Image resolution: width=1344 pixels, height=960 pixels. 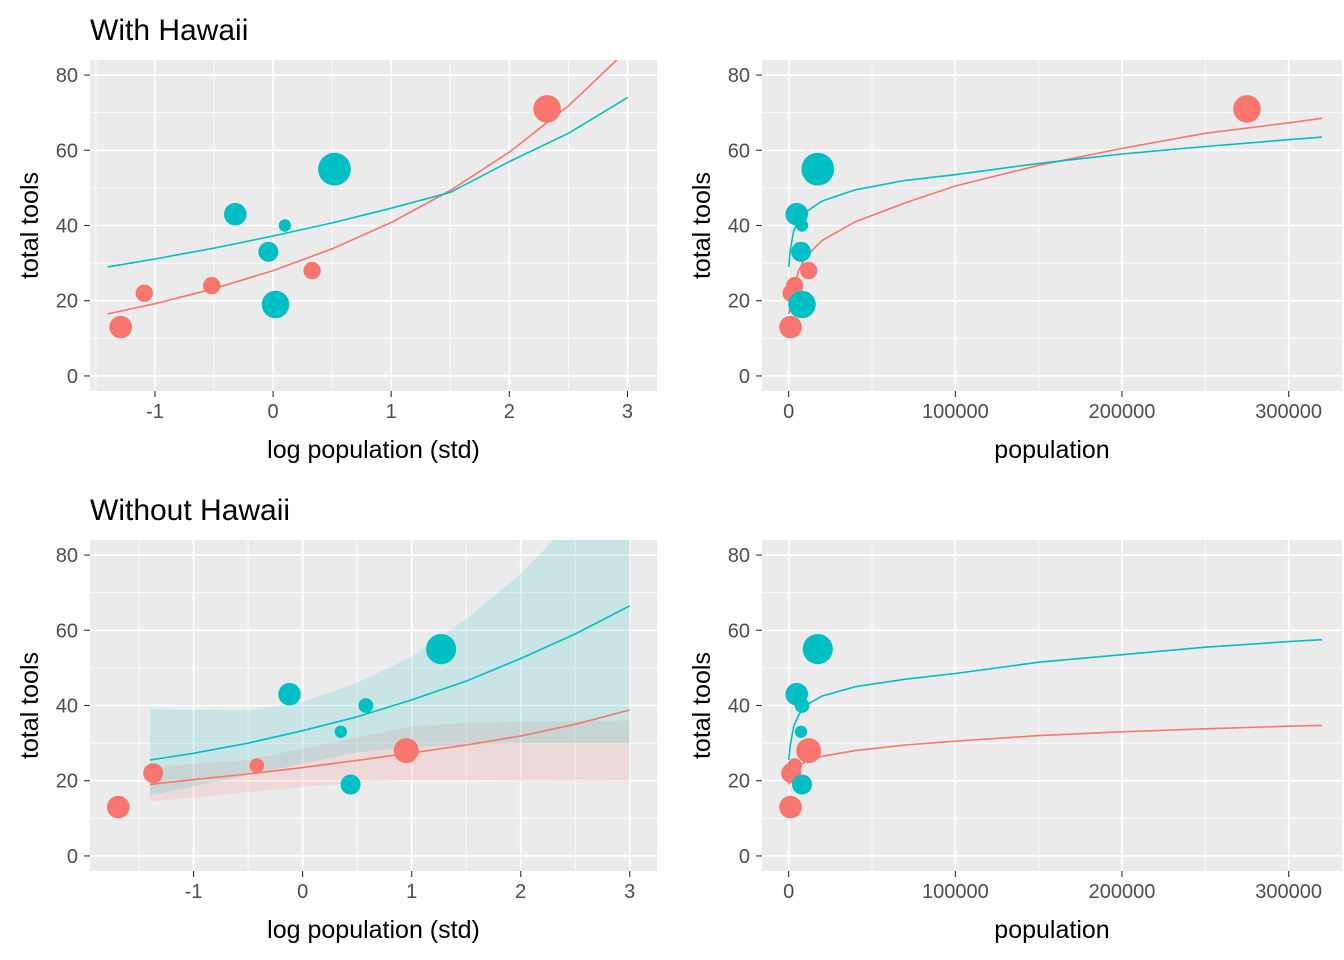 I want to click on confidence-band-teal, so click(x=390, y=668).